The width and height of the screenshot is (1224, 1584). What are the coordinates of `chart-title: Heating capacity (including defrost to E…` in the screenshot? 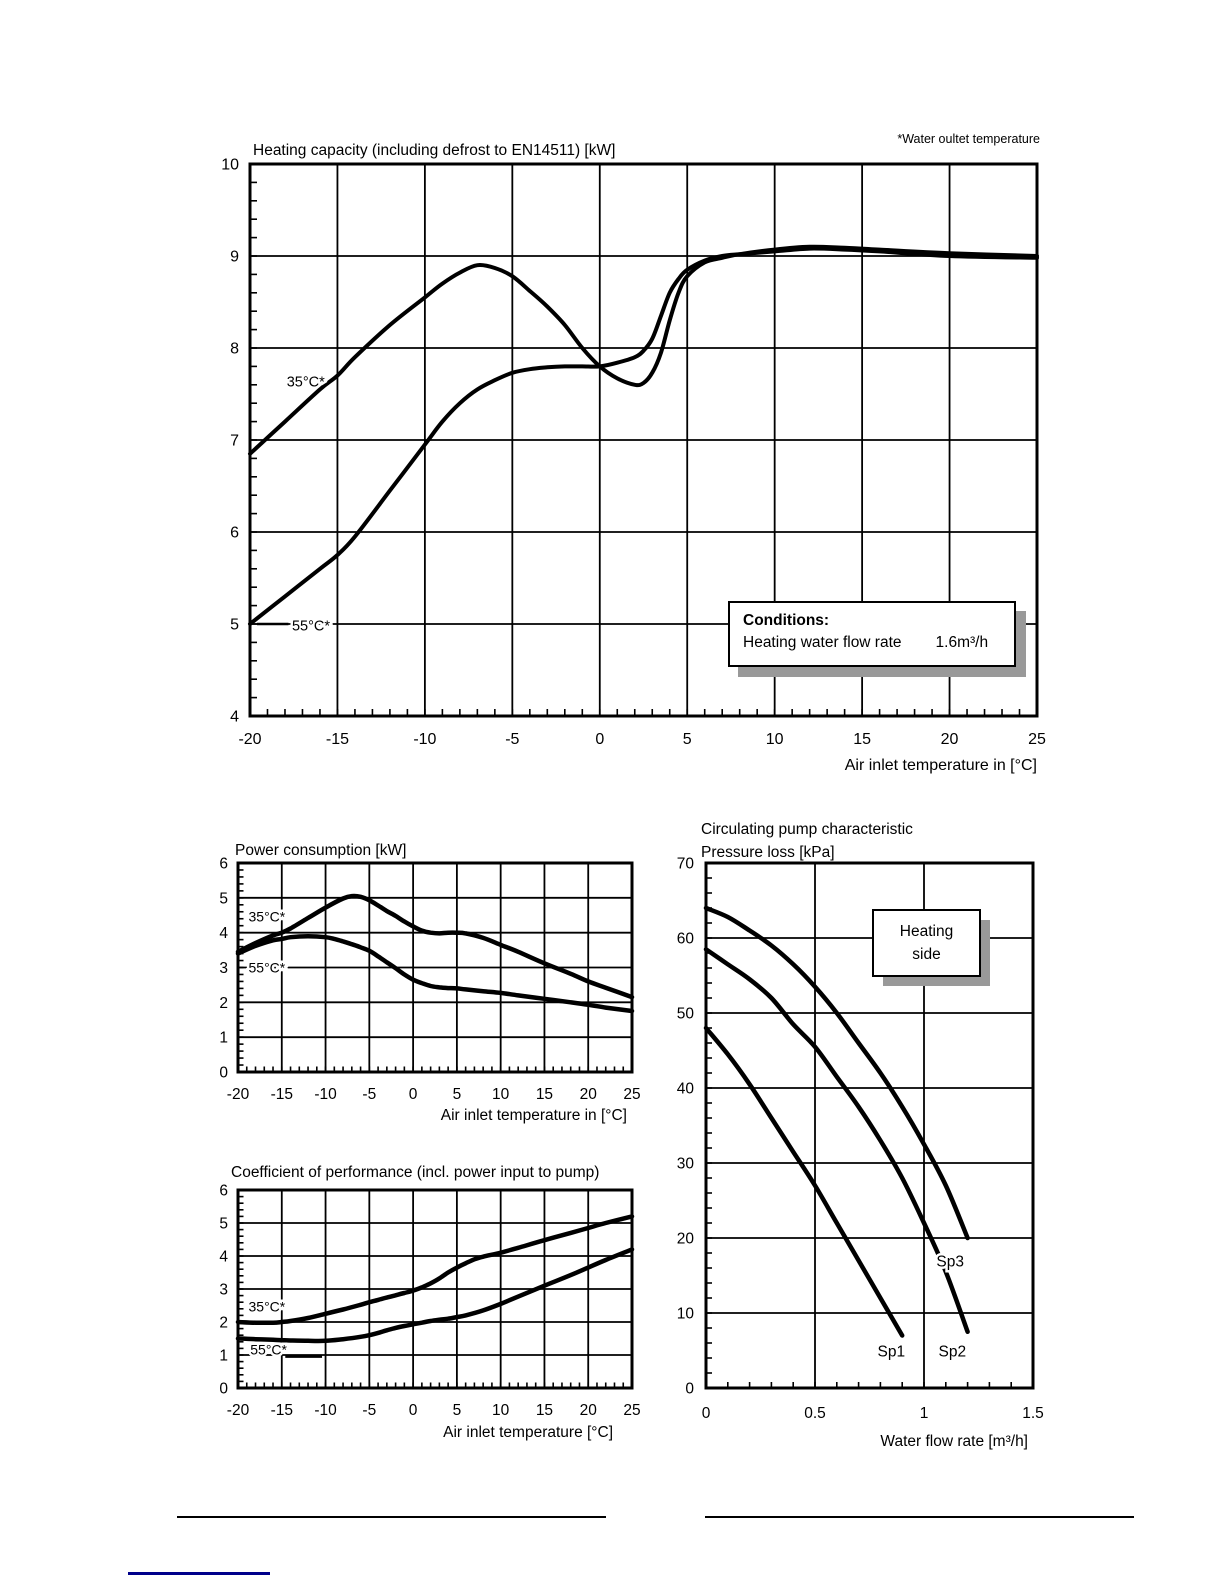 It's located at (434, 150).